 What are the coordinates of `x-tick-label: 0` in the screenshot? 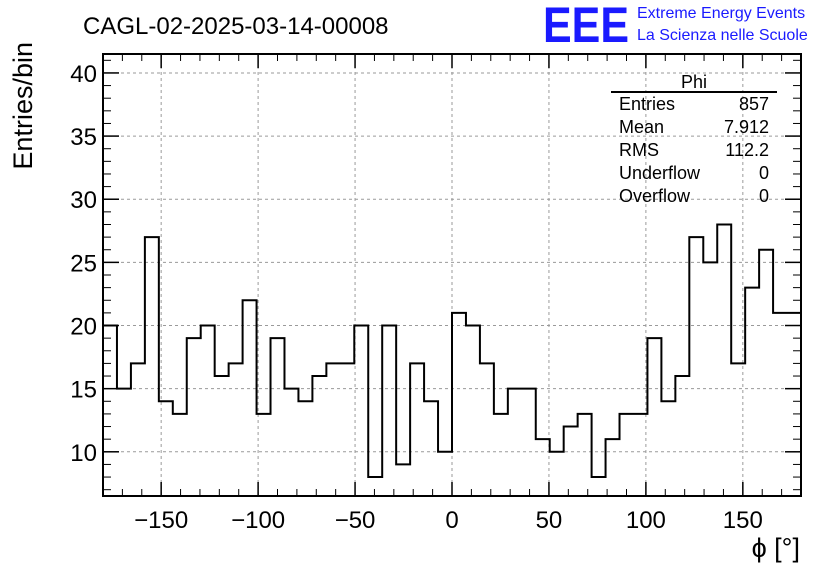 It's located at (451, 520).